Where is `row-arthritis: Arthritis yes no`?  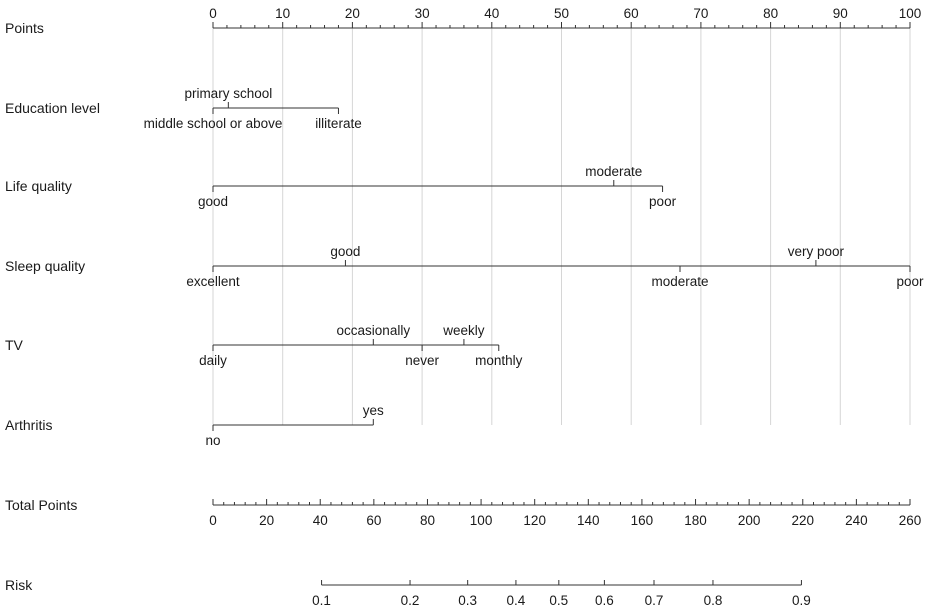 row-arthritis: Arthritis yes no is located at coordinates (194, 425).